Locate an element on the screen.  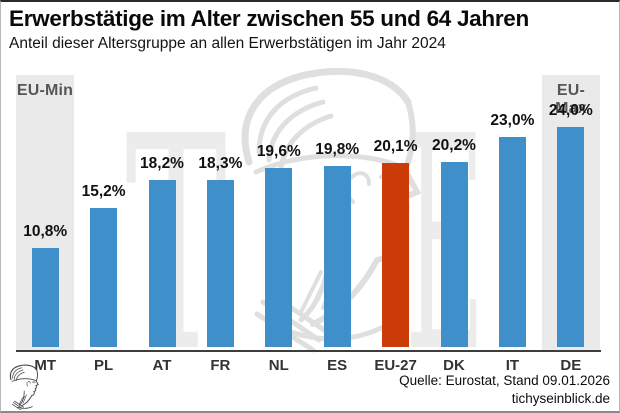
category-label-DE: DE is located at coordinates (571, 365).